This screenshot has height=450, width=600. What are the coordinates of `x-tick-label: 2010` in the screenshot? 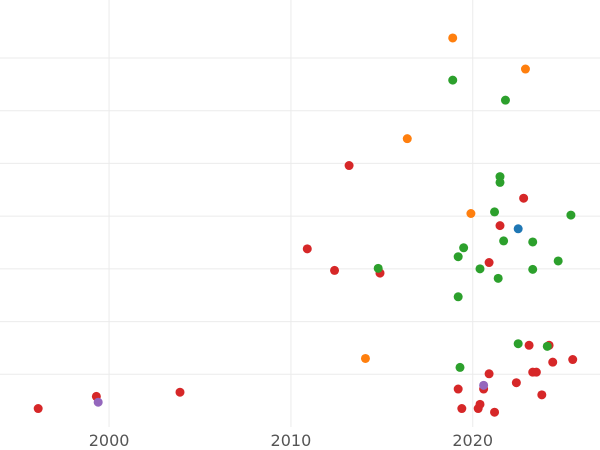 It's located at (291, 440).